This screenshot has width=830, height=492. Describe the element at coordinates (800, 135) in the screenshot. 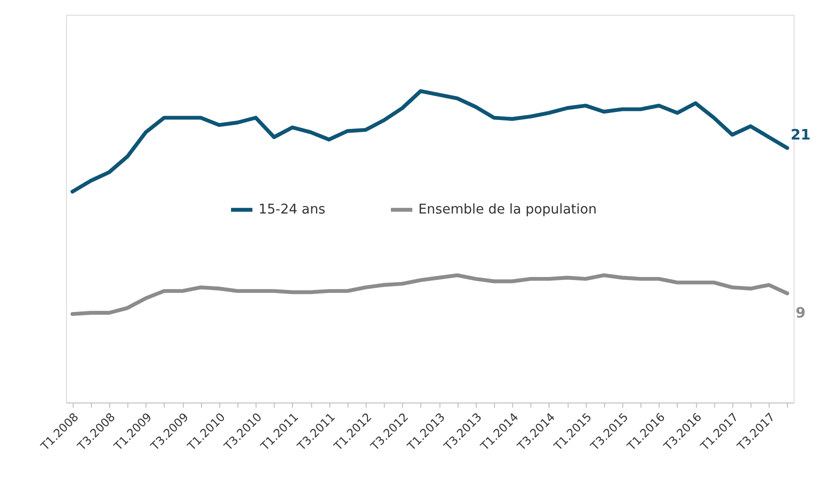

I see `data-label: 21` at that location.